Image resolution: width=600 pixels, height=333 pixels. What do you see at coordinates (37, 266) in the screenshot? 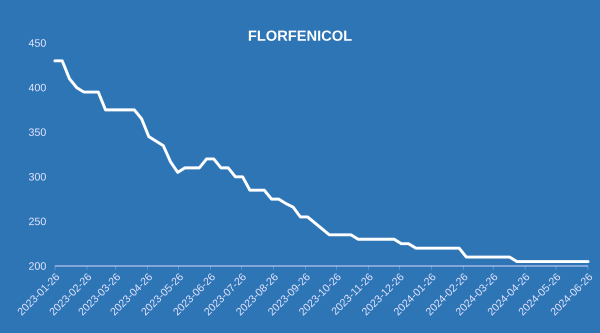
I see `y-tick-label: 200` at bounding box center [37, 266].